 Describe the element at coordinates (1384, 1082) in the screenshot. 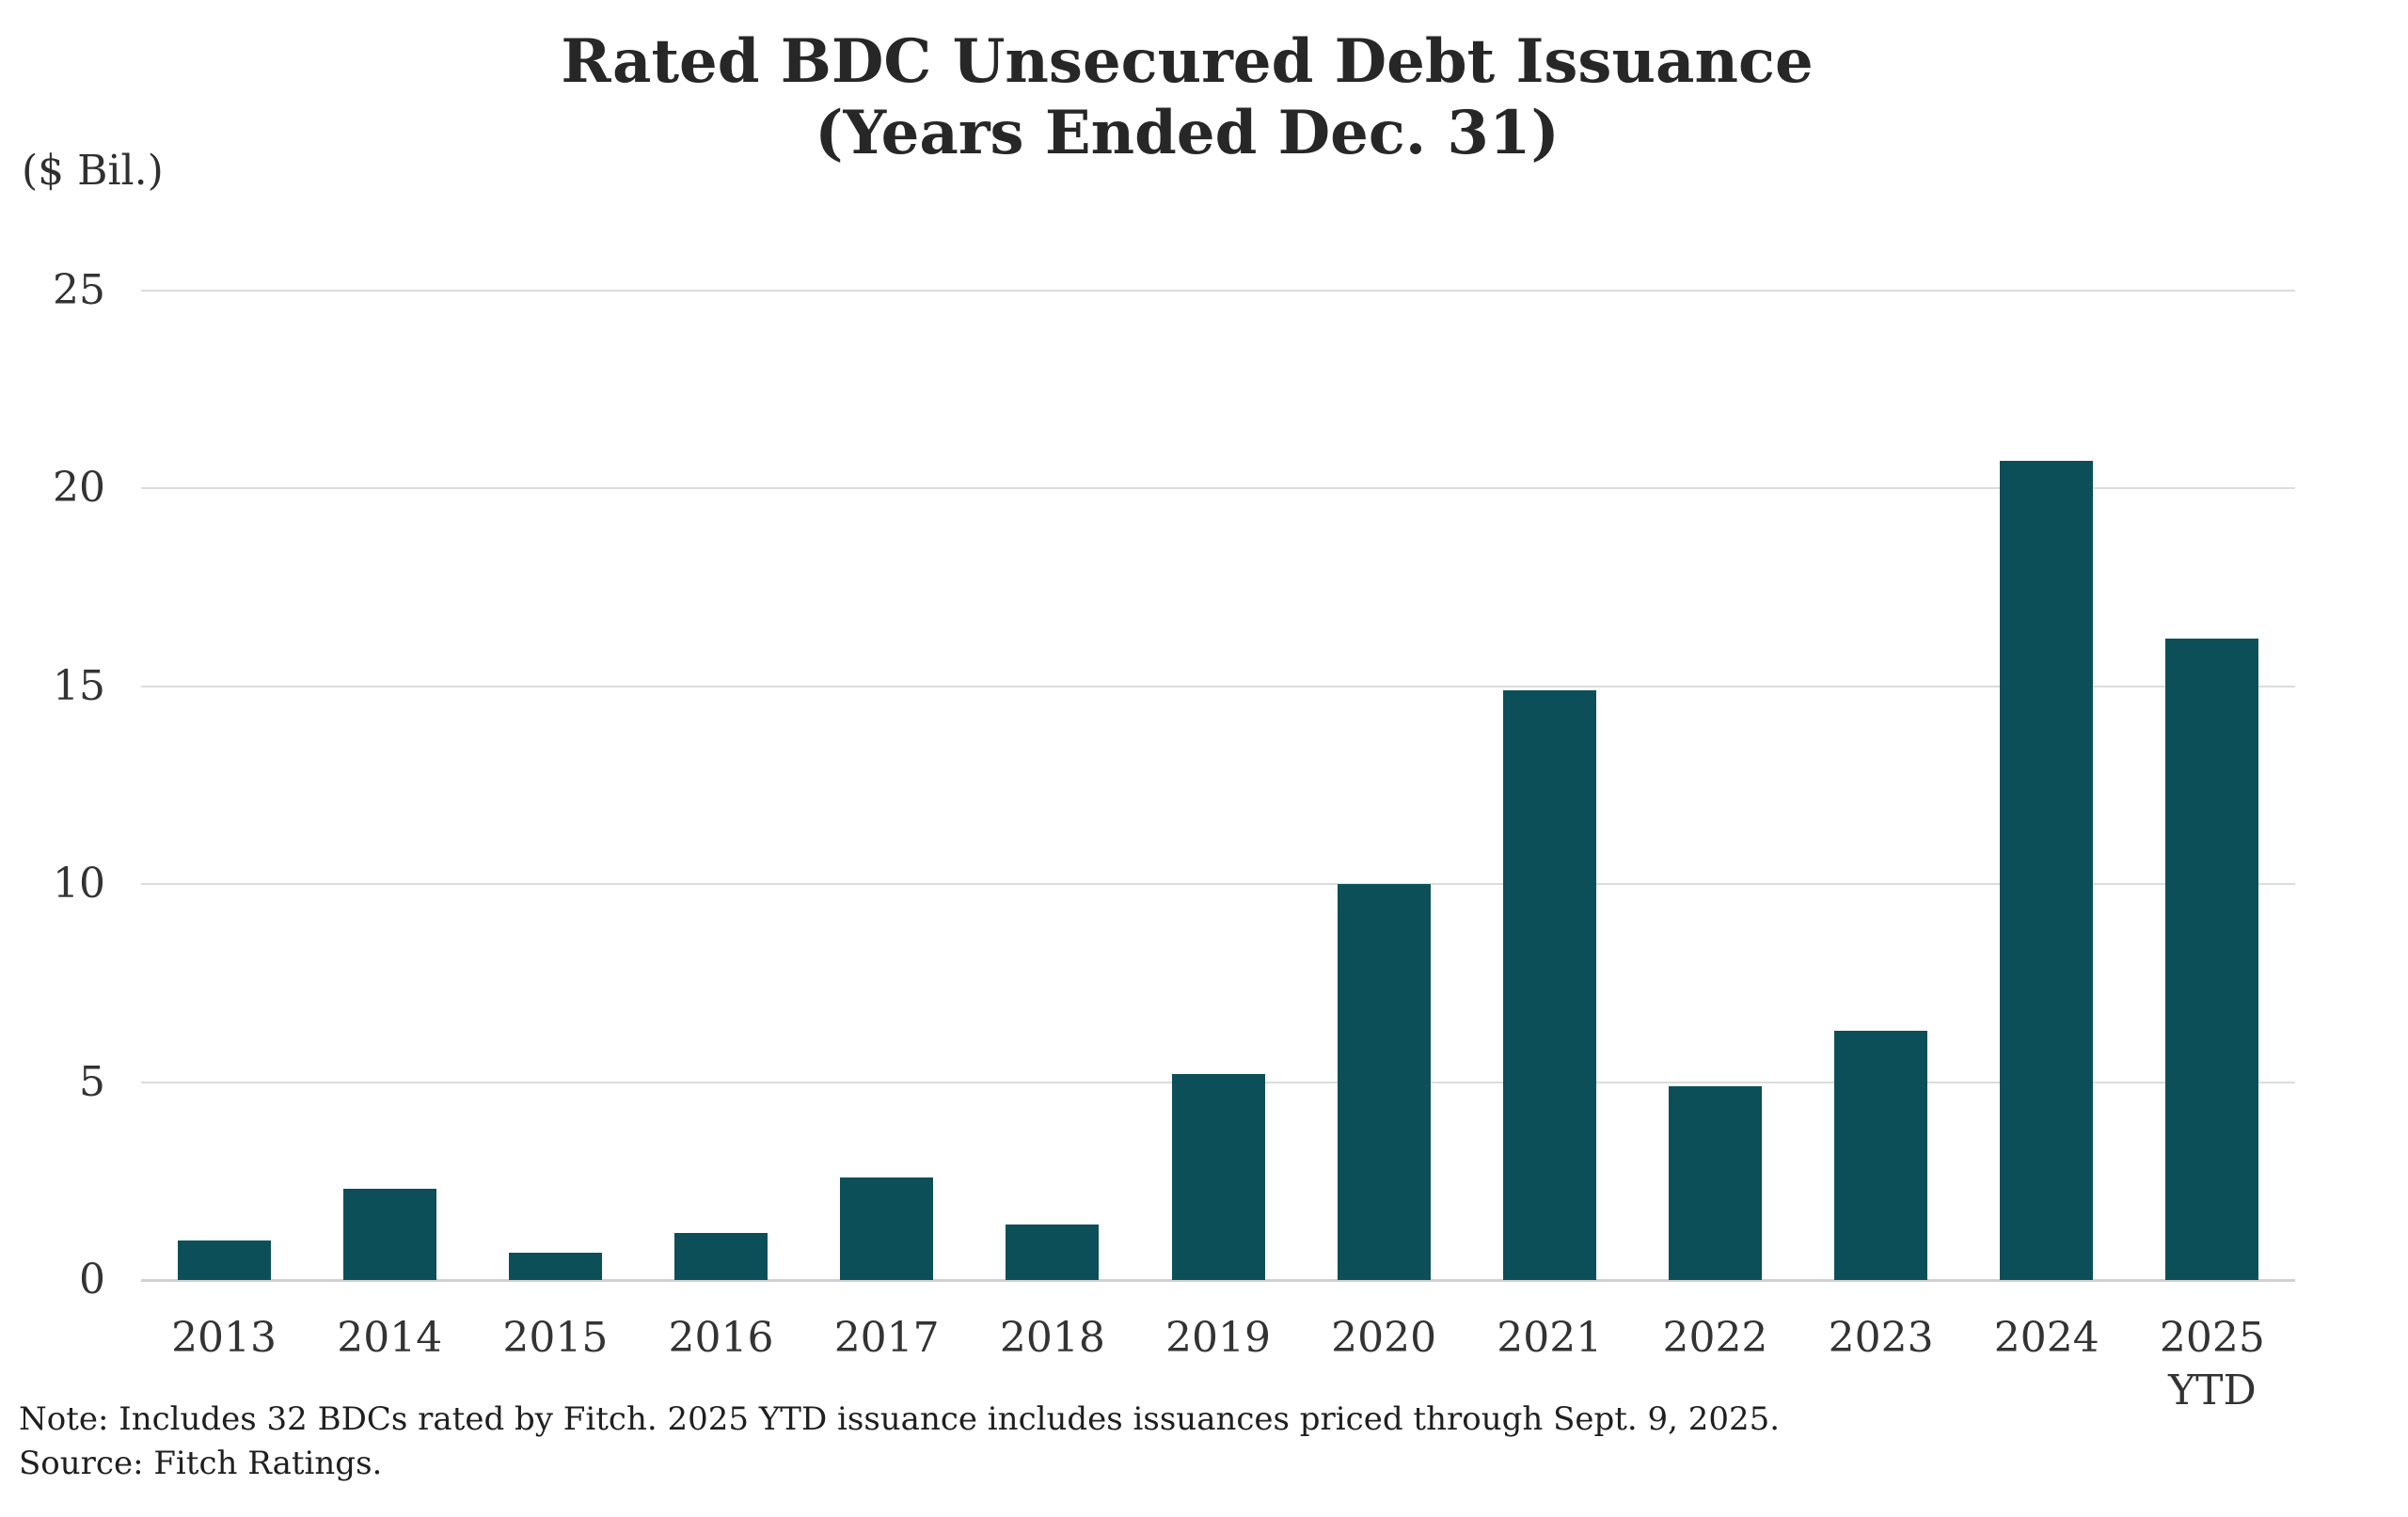

I see `bar-2020` at that location.